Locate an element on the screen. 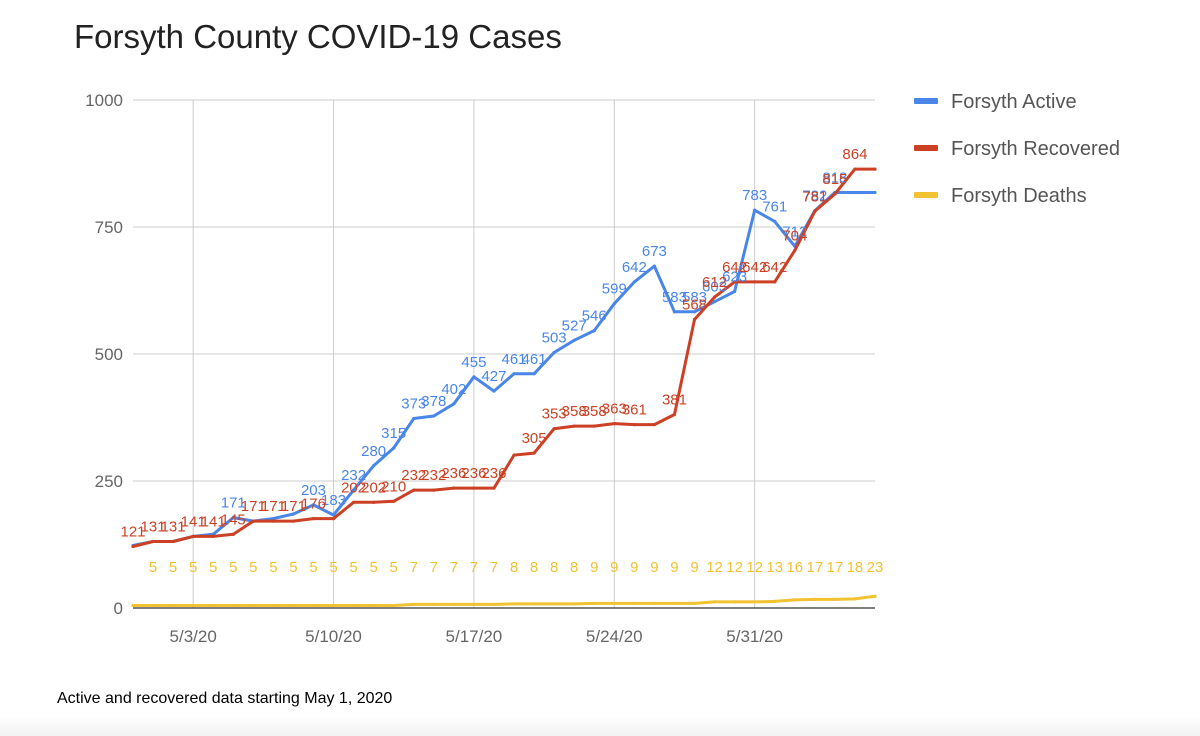 The width and height of the screenshot is (1200, 736). data-label-forsyth-active: 712 is located at coordinates (794, 231).